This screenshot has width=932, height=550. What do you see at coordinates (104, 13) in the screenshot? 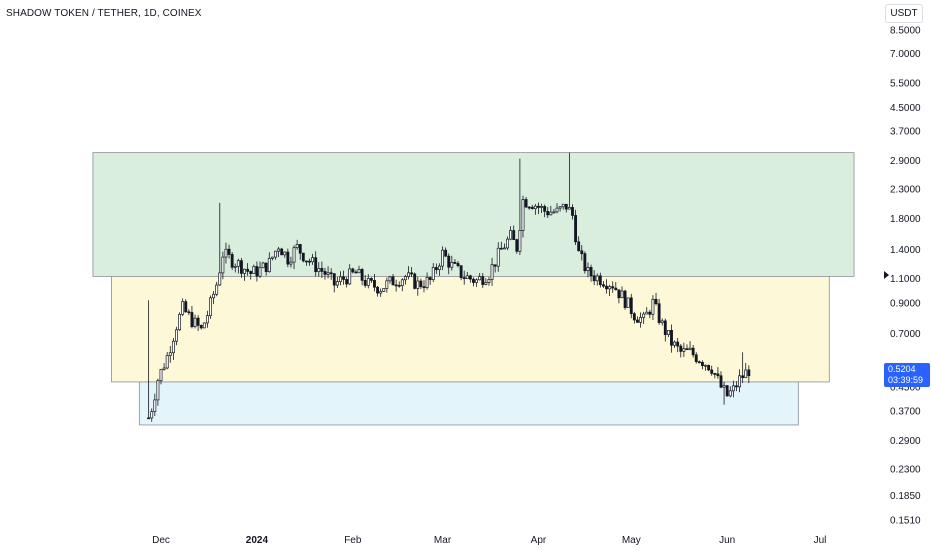
I see `chart-title: SHADOW TOKEN / TETHER, 1D, COINEX` at bounding box center [104, 13].